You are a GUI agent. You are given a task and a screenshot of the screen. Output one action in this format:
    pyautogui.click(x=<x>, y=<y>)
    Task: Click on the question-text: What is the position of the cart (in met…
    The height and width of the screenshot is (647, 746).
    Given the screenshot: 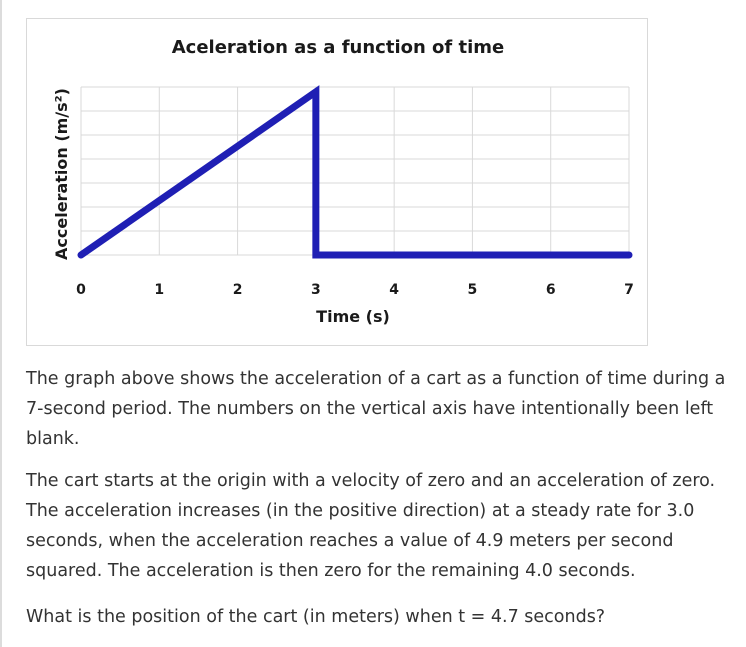 What is the action you would take?
    pyautogui.click(x=316, y=617)
    